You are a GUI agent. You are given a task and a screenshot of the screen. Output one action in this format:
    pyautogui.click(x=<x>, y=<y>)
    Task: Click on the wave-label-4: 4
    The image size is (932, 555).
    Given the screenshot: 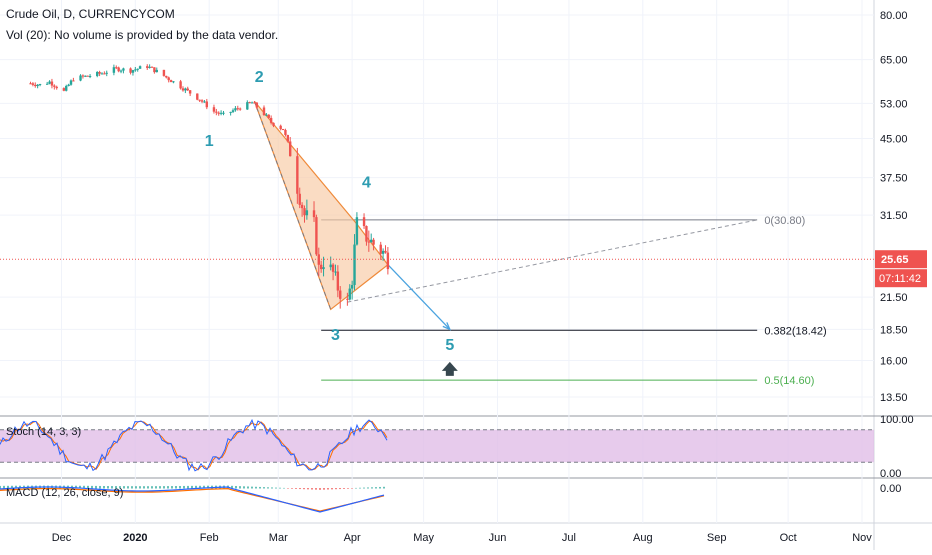 What is the action you would take?
    pyautogui.click(x=366, y=183)
    